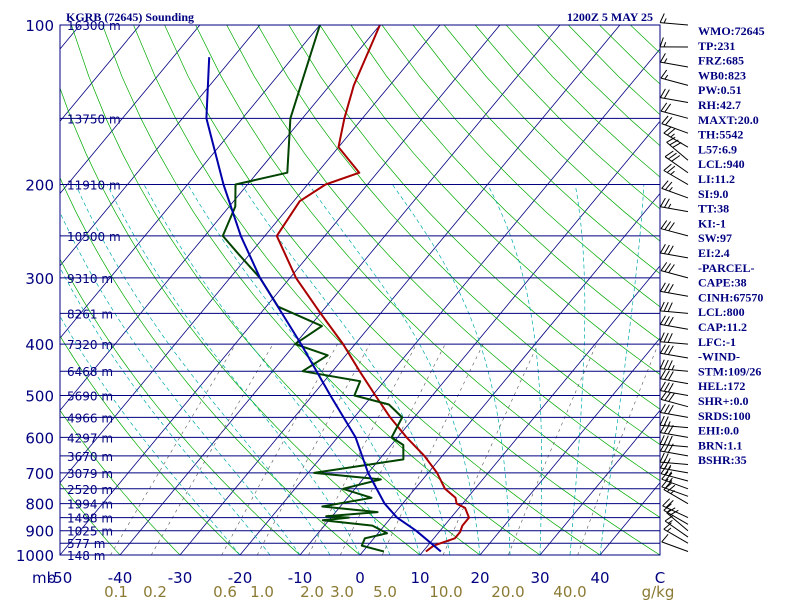 The image size is (800, 600). I want to click on chart-datetime: 1200Z 5 MAY 25, so click(610, 17).